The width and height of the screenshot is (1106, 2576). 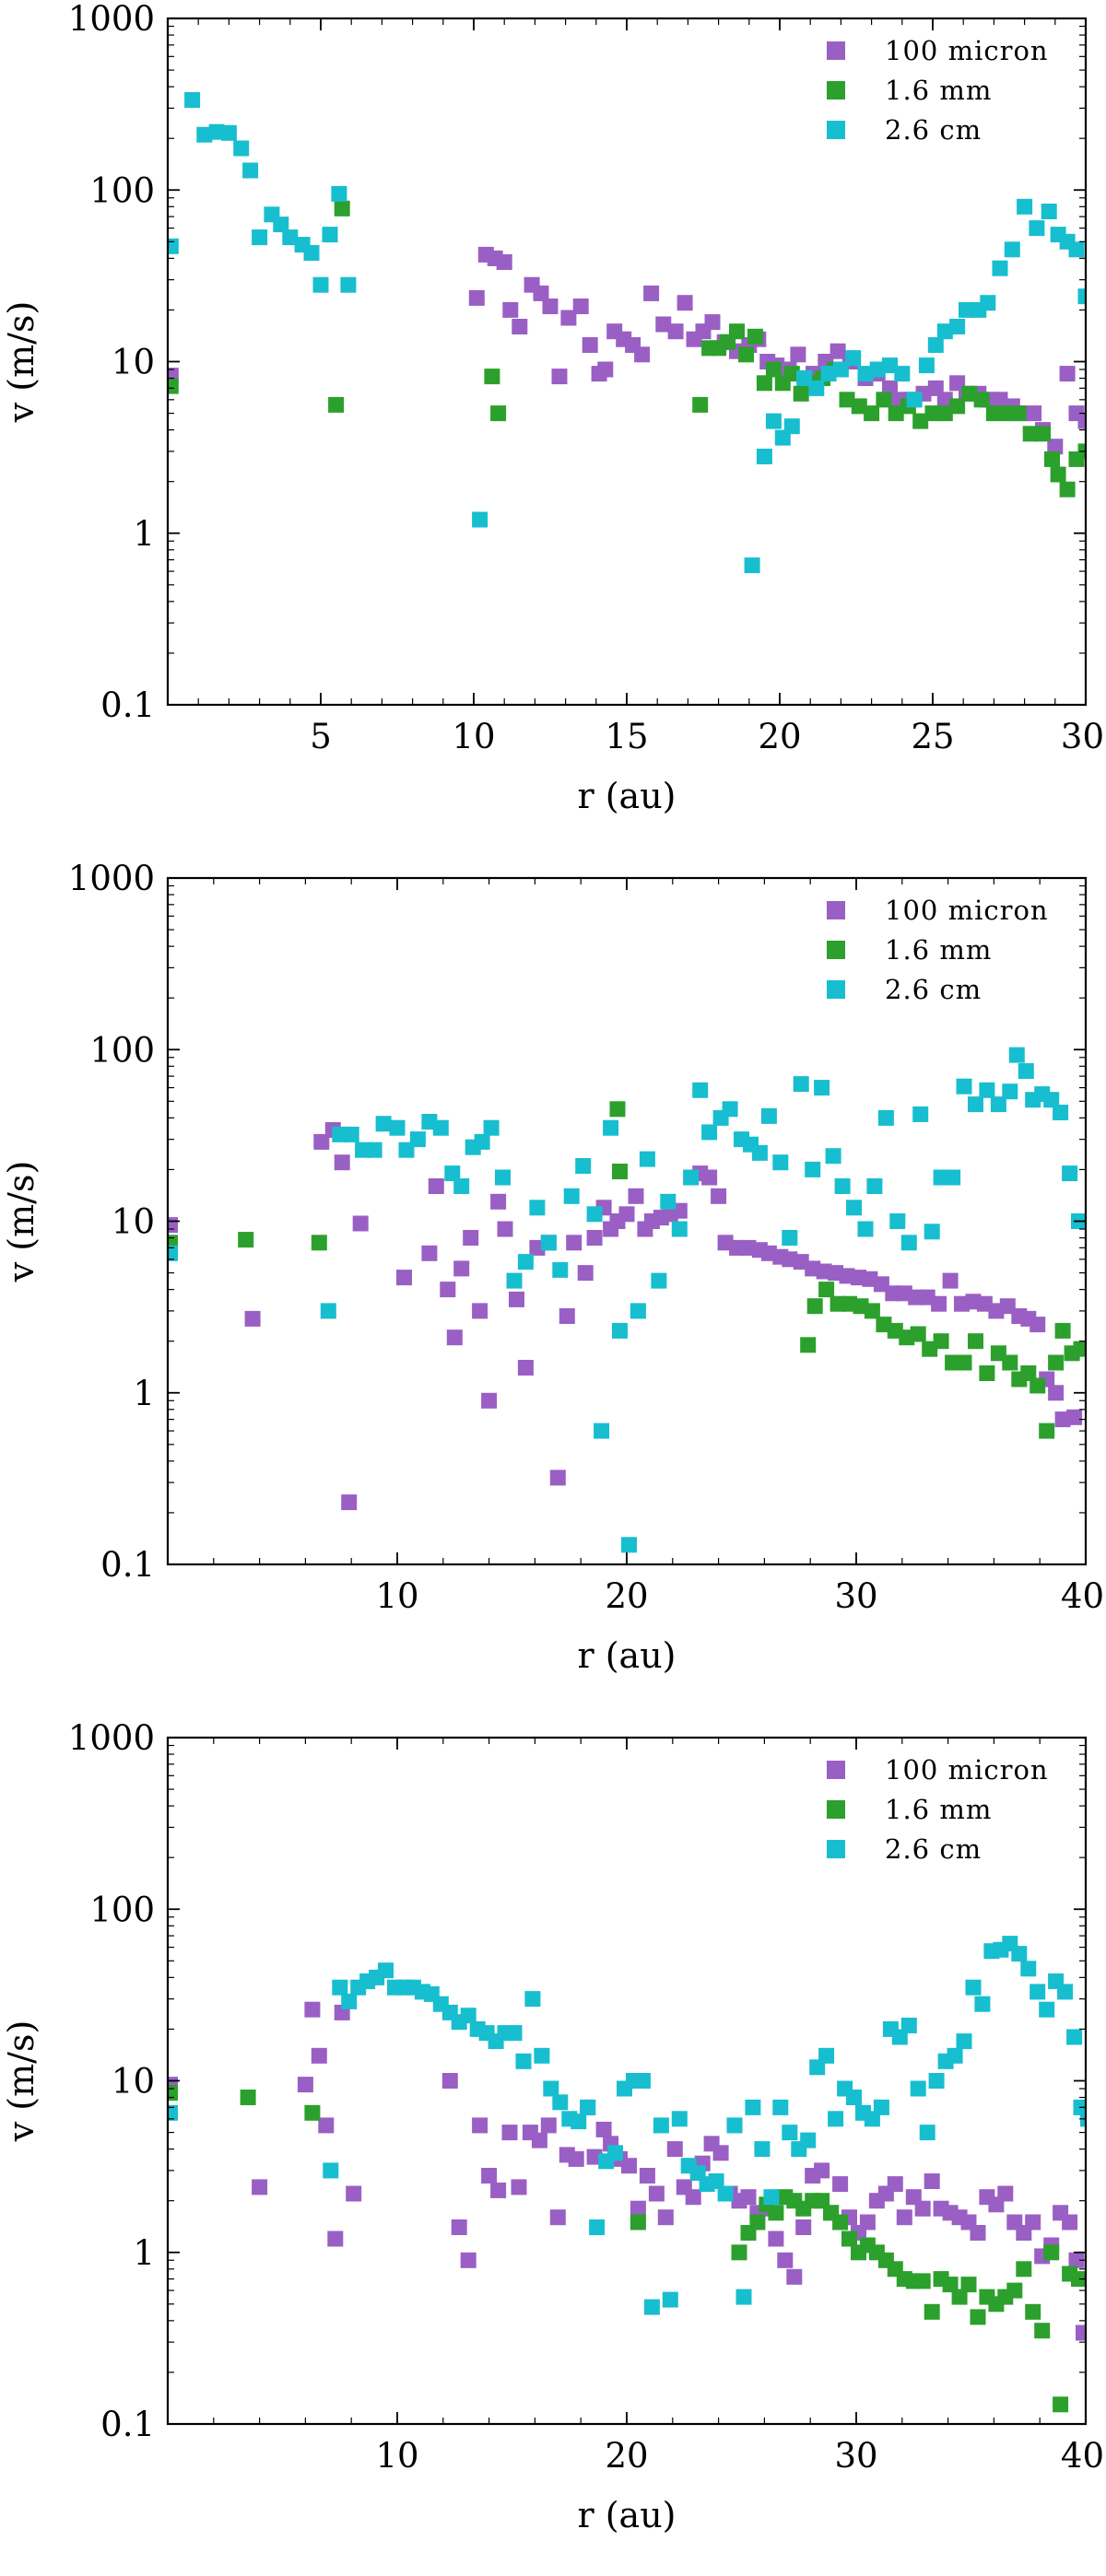 I want to click on x-tick-label: 10, so click(x=473, y=736).